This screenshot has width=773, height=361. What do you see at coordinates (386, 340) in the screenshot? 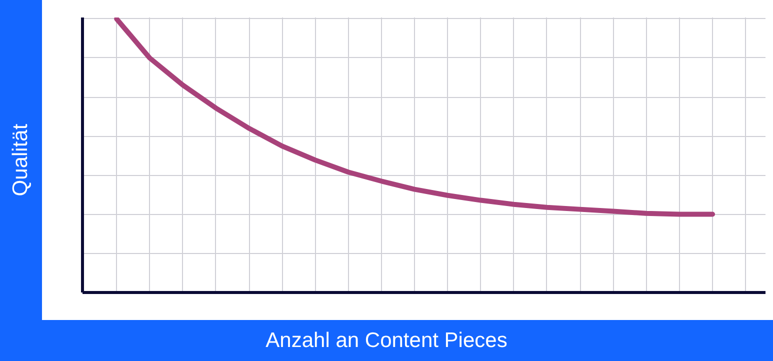
I see `x-axis-title: Anzahl an Content Pieces` at bounding box center [386, 340].